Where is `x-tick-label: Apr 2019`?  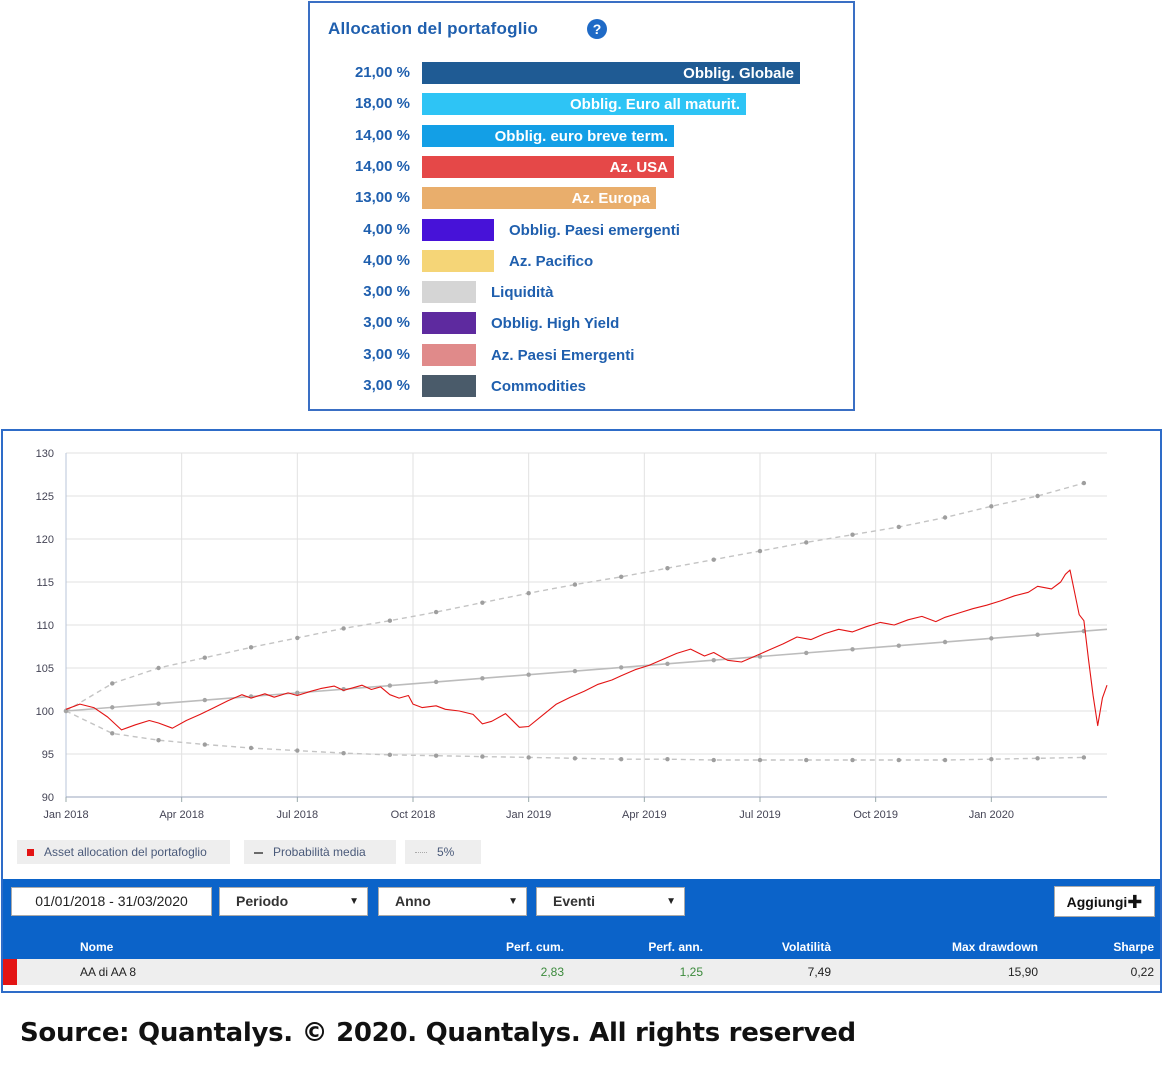 x-tick-label: Apr 2019 is located at coordinates (644, 815).